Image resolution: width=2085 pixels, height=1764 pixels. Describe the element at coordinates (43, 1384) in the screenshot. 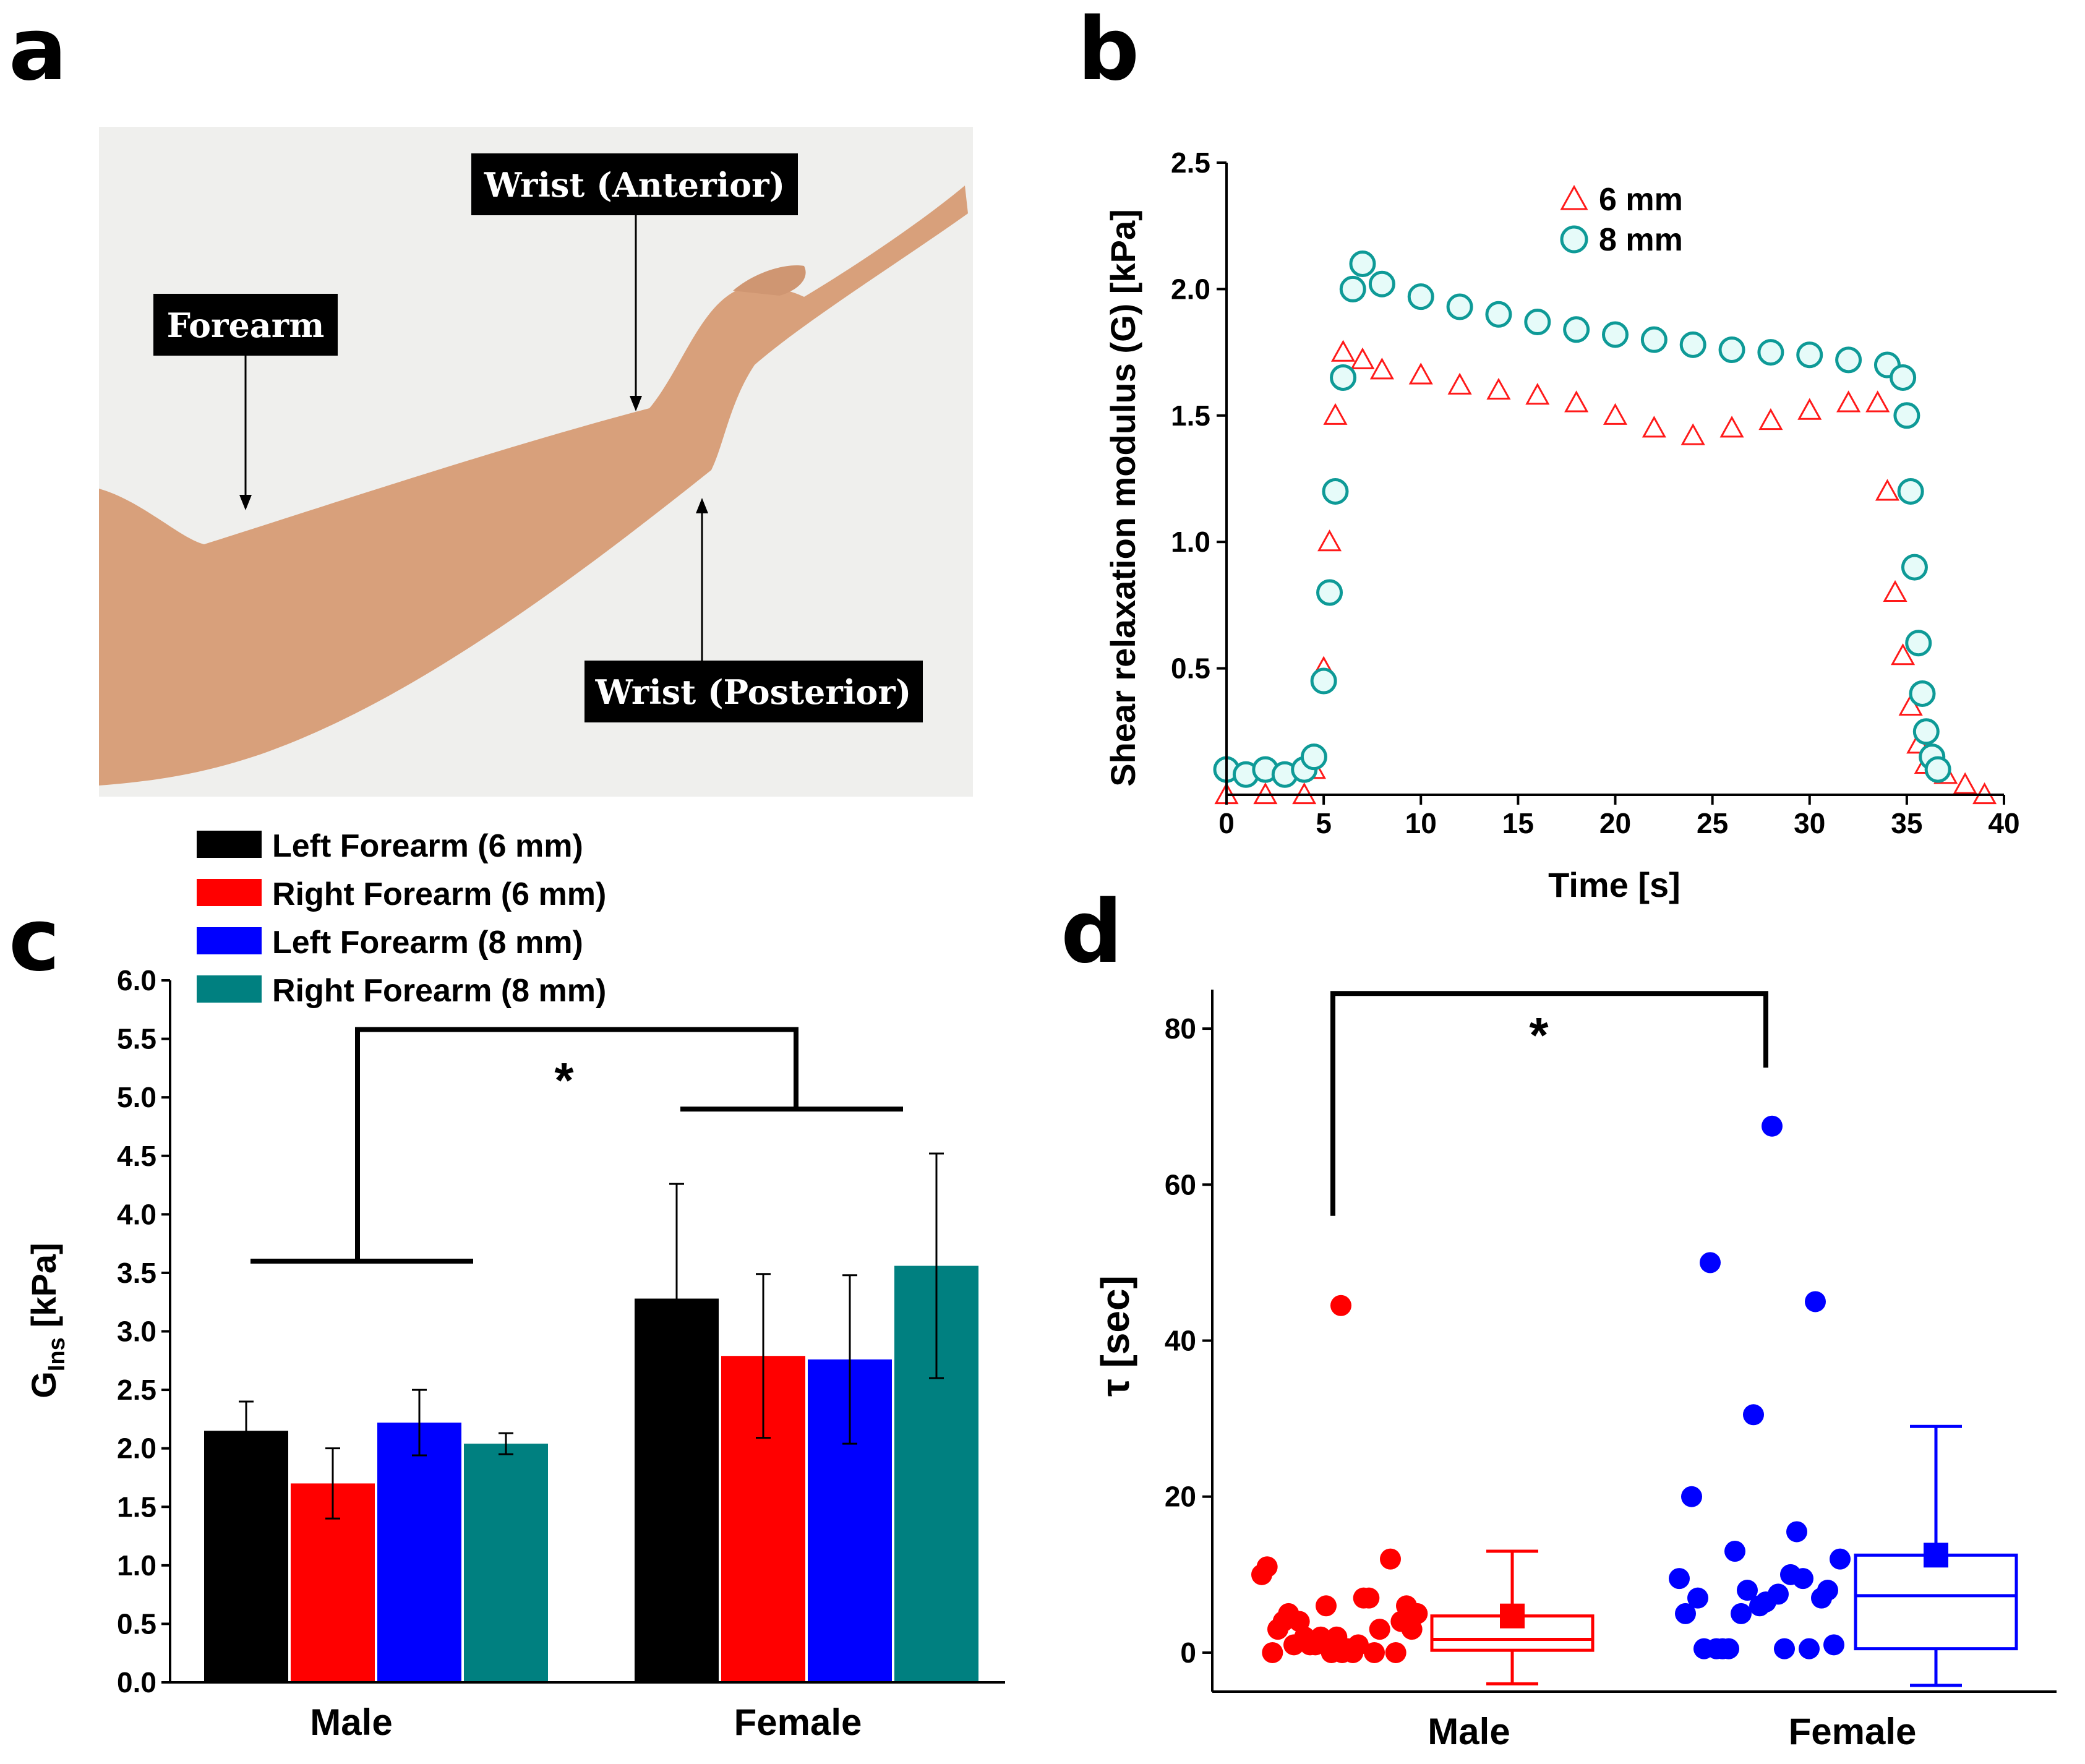

I see `c-ylabel-symbol: G` at that location.